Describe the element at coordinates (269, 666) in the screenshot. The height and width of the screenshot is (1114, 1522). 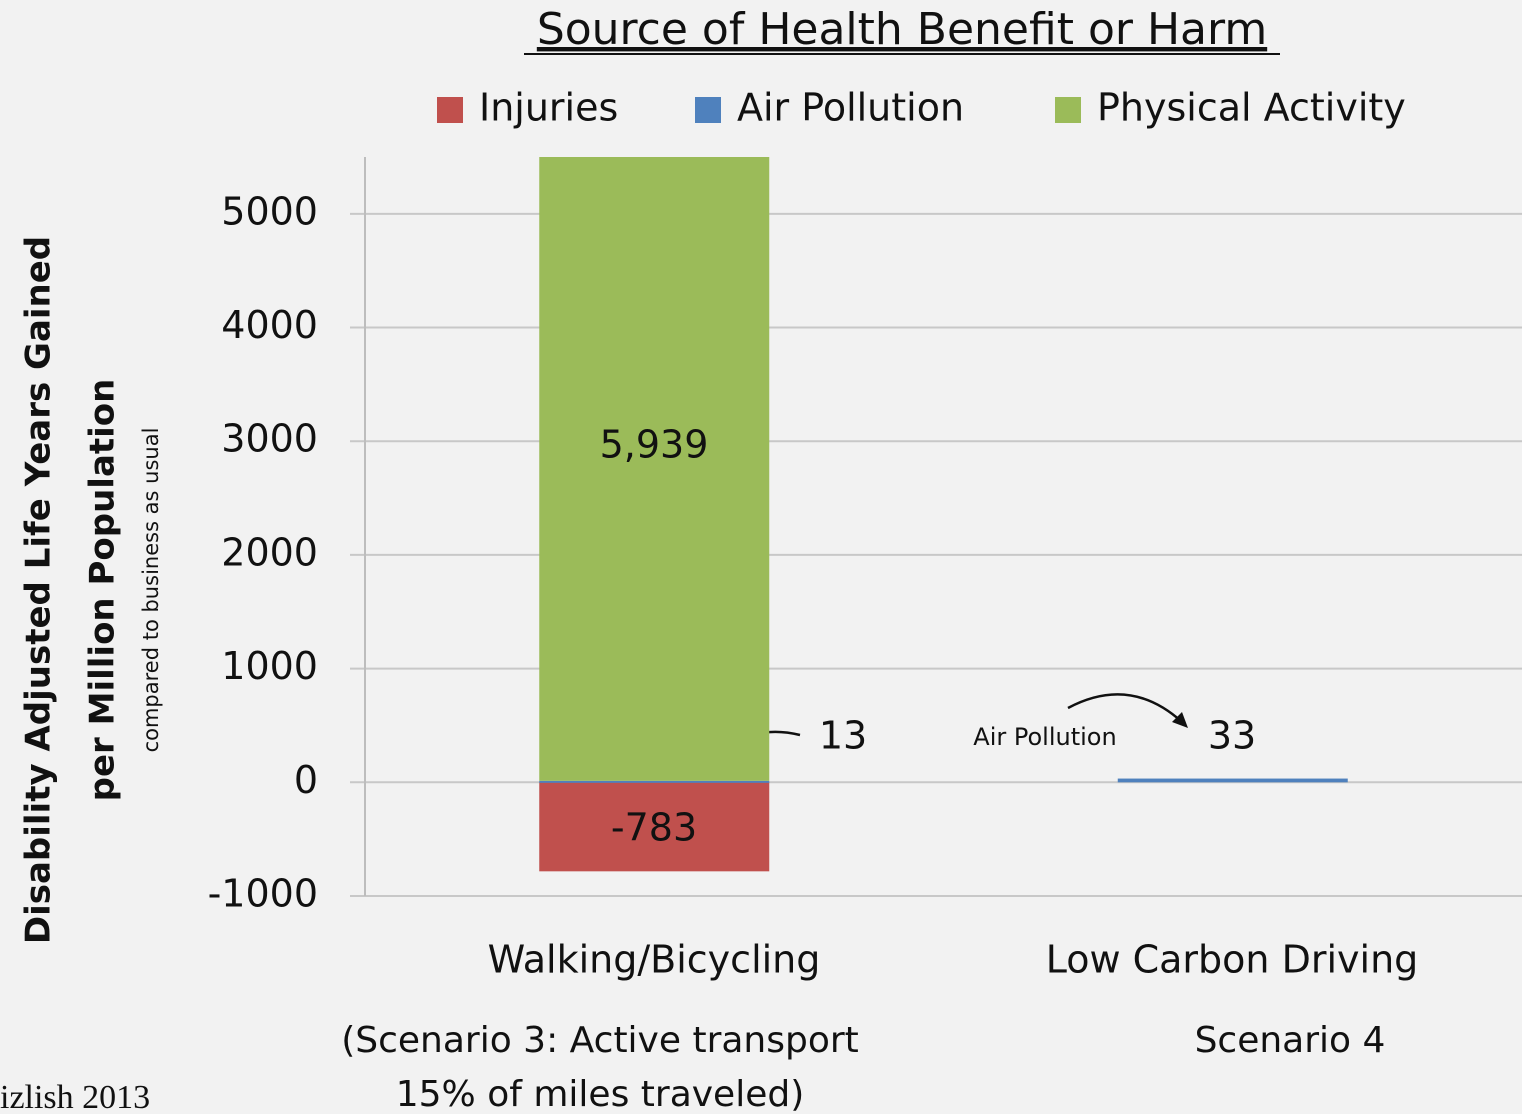
I see `y-tick-label: 1000` at that location.